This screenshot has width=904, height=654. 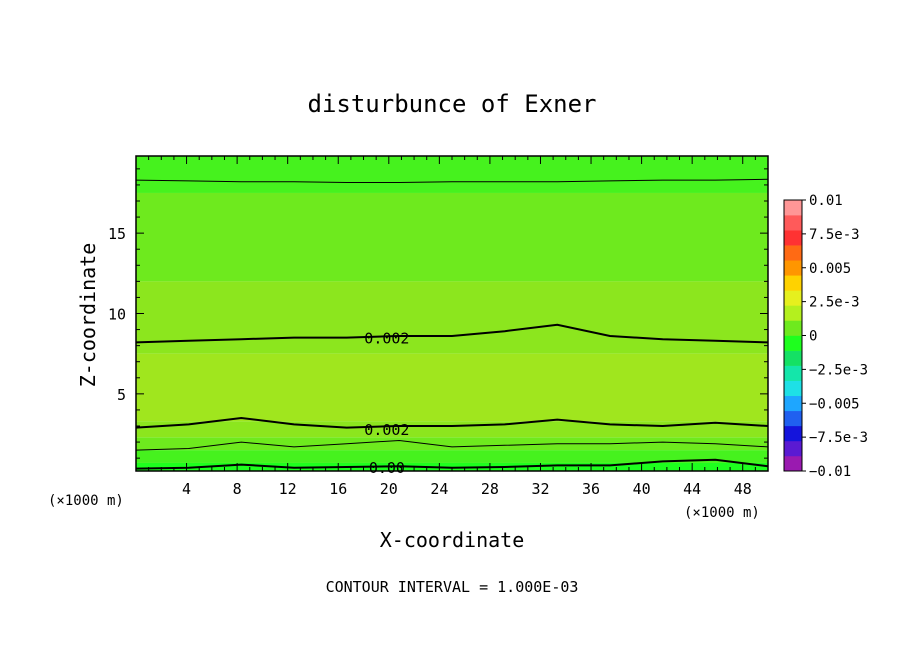 What do you see at coordinates (642, 489) in the screenshot?
I see `x-tick-label-40: 40` at bounding box center [642, 489].